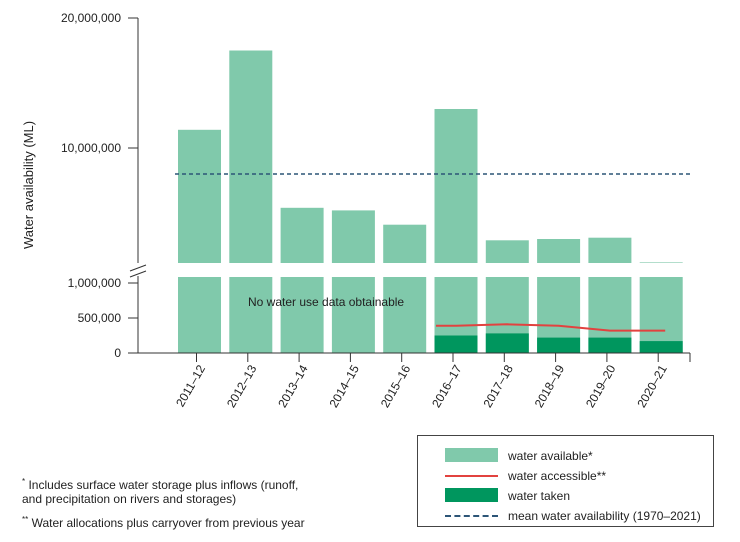  I want to click on legend-label: water available*, so click(550, 456).